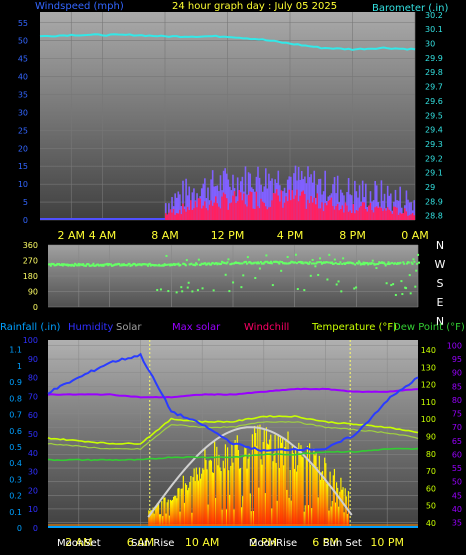 This screenshot has height=555, width=466. Describe the element at coordinates (250, 472) in the screenshot. I see `max-solar-curve` at that location.